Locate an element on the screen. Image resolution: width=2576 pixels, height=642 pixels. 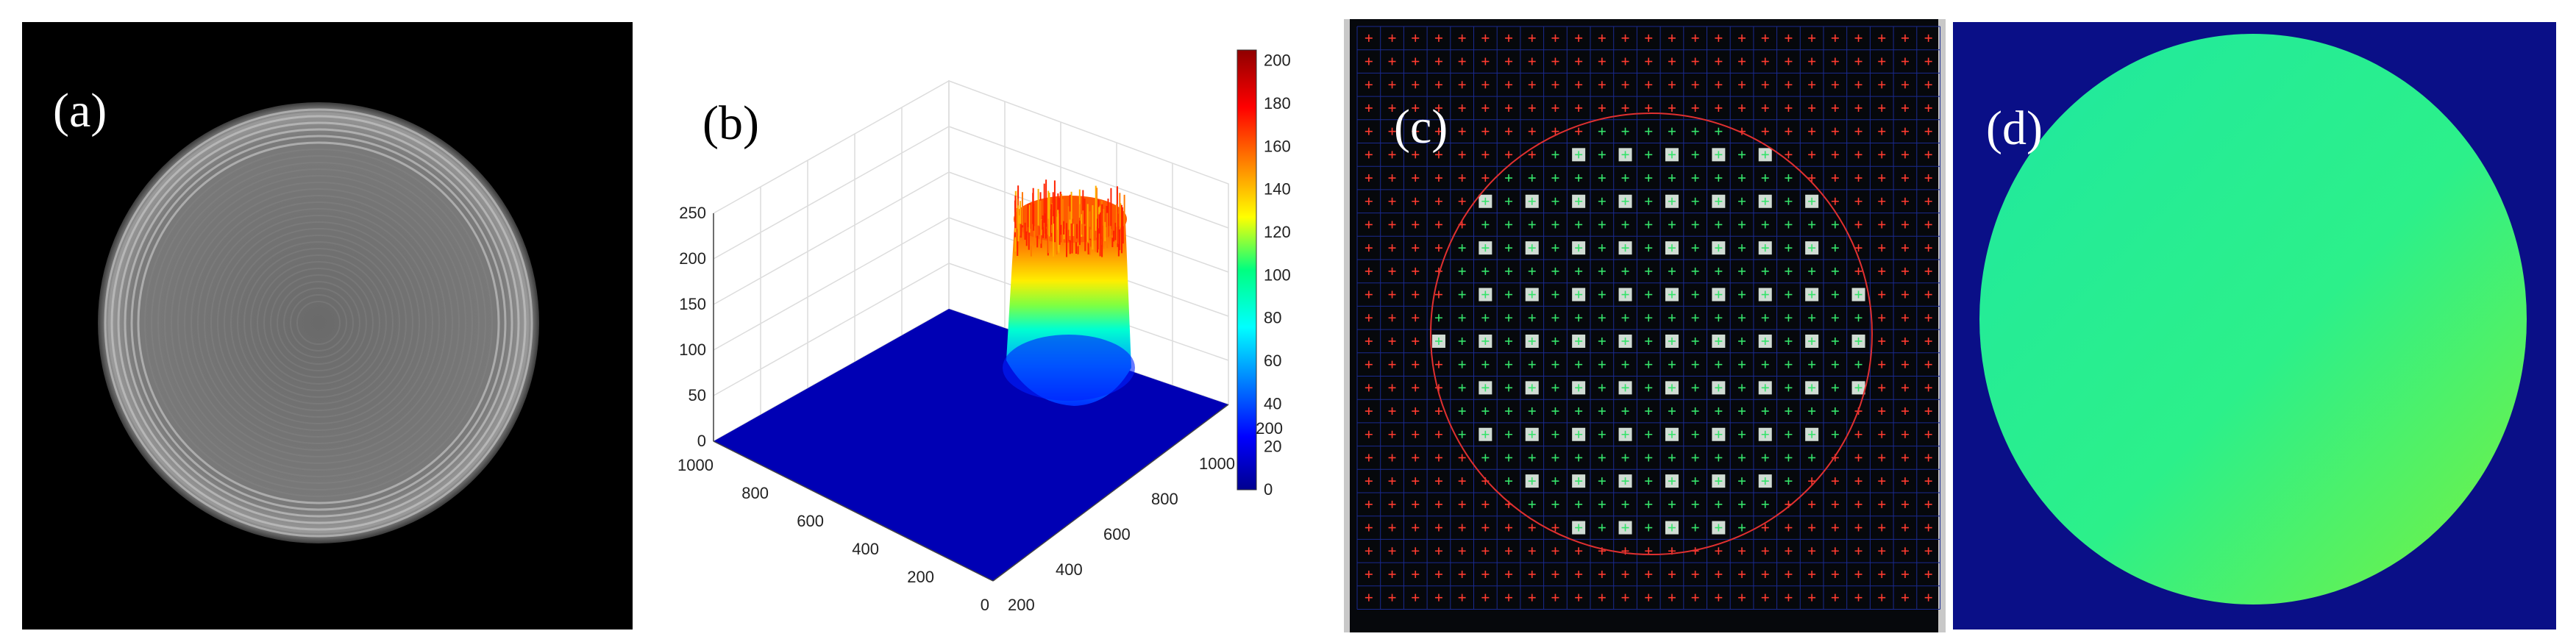
y-tick-label: 1000 is located at coordinates (695, 465).